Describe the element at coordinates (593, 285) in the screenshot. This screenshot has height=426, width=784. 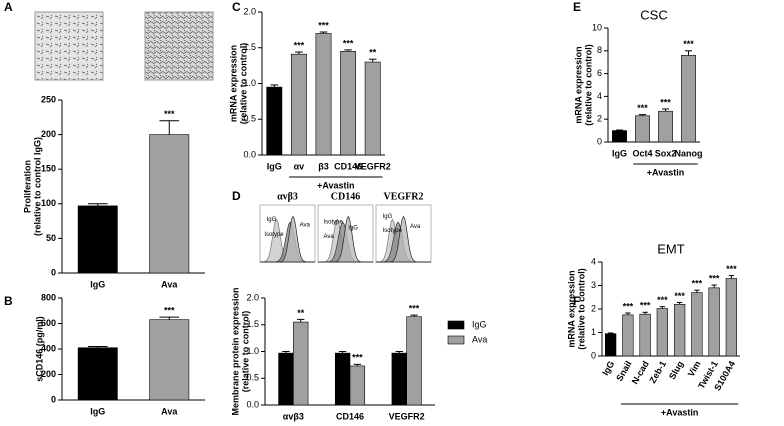
I see `y-tick-label: 3` at that location.